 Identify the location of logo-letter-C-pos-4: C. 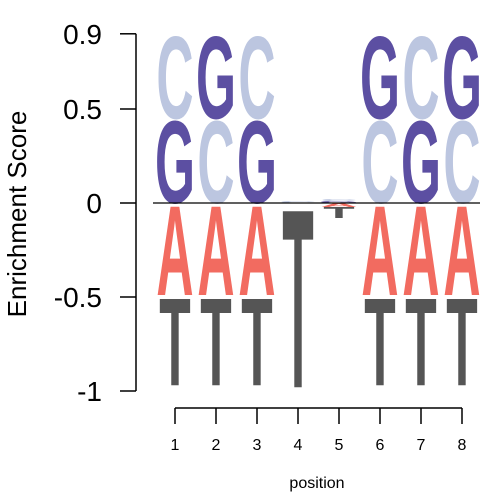
(297, 202).